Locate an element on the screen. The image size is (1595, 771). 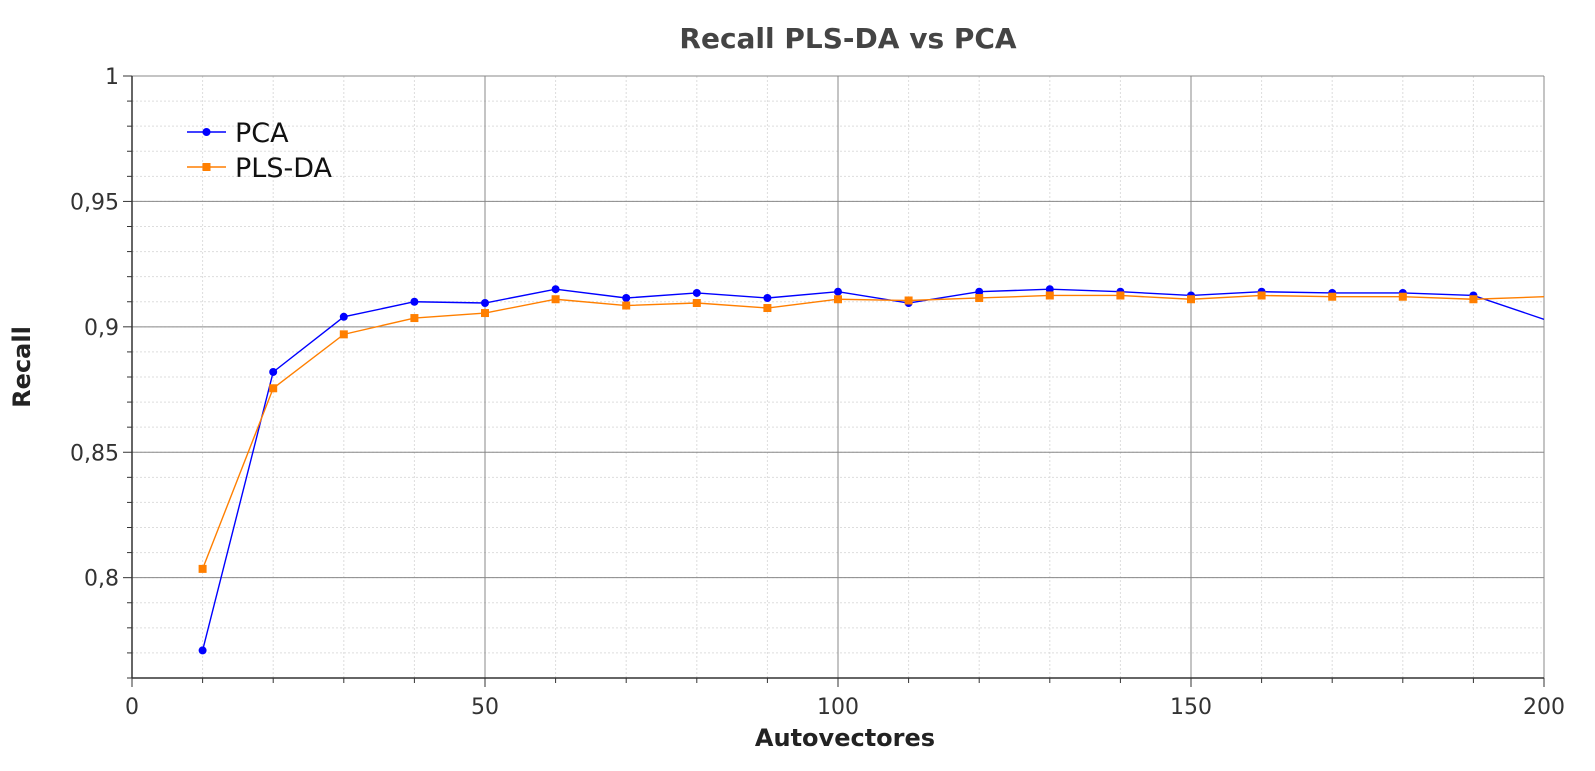
y-tick-label: 0,9 is located at coordinates (101, 328).